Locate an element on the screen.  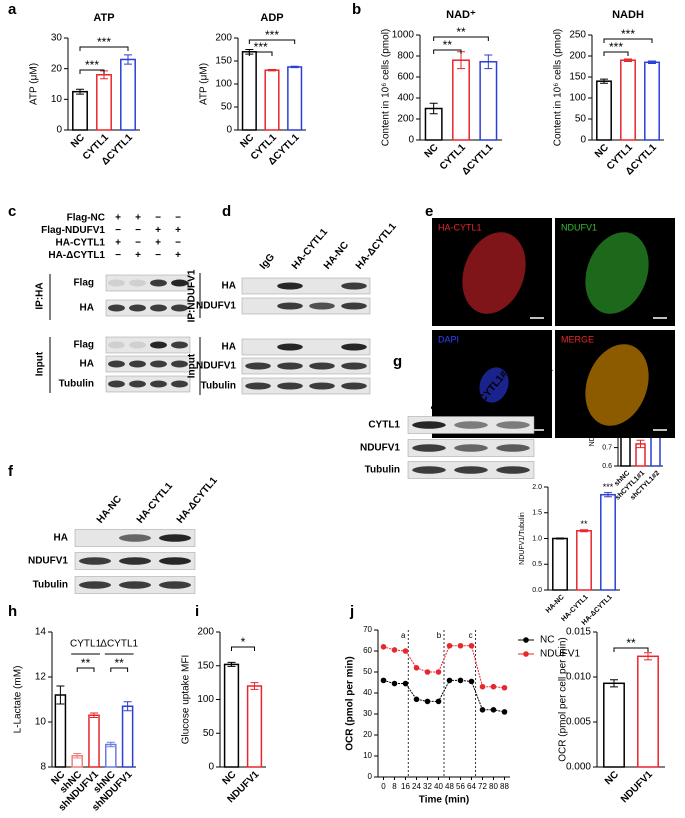
y-tick-label: 0.005 is located at coordinates (578, 722).